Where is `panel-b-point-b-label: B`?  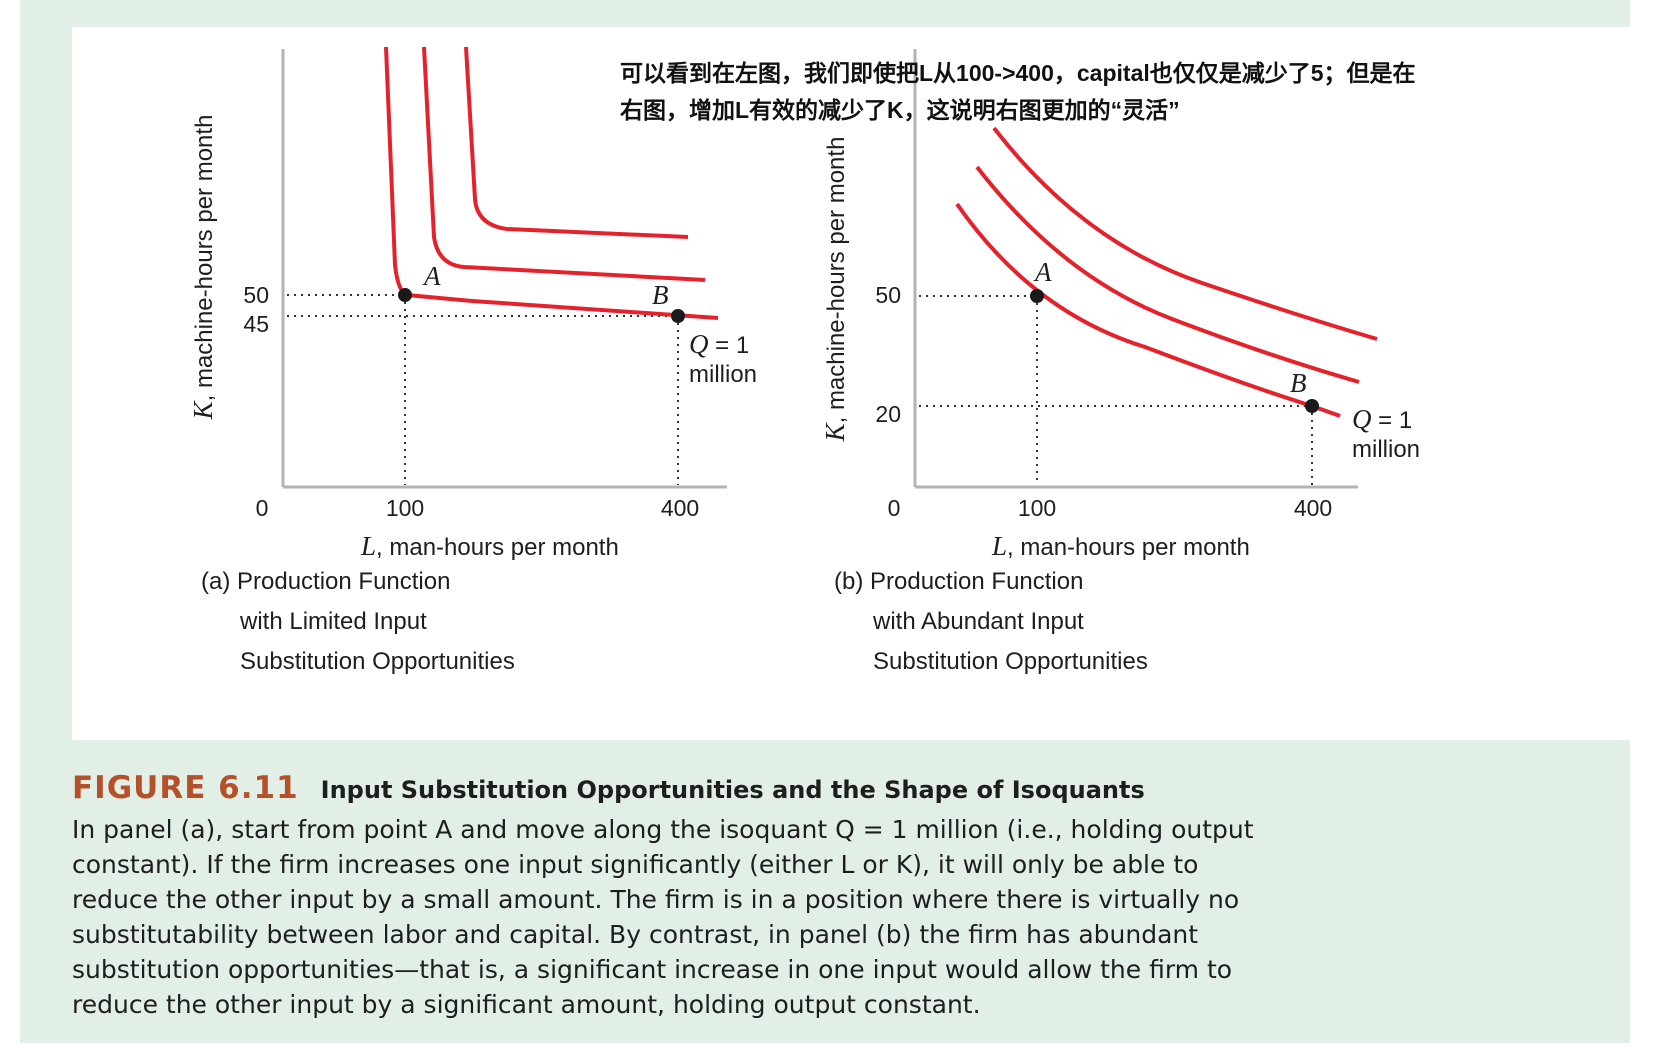
panel-b-point-b-label: B is located at coordinates (1298, 383).